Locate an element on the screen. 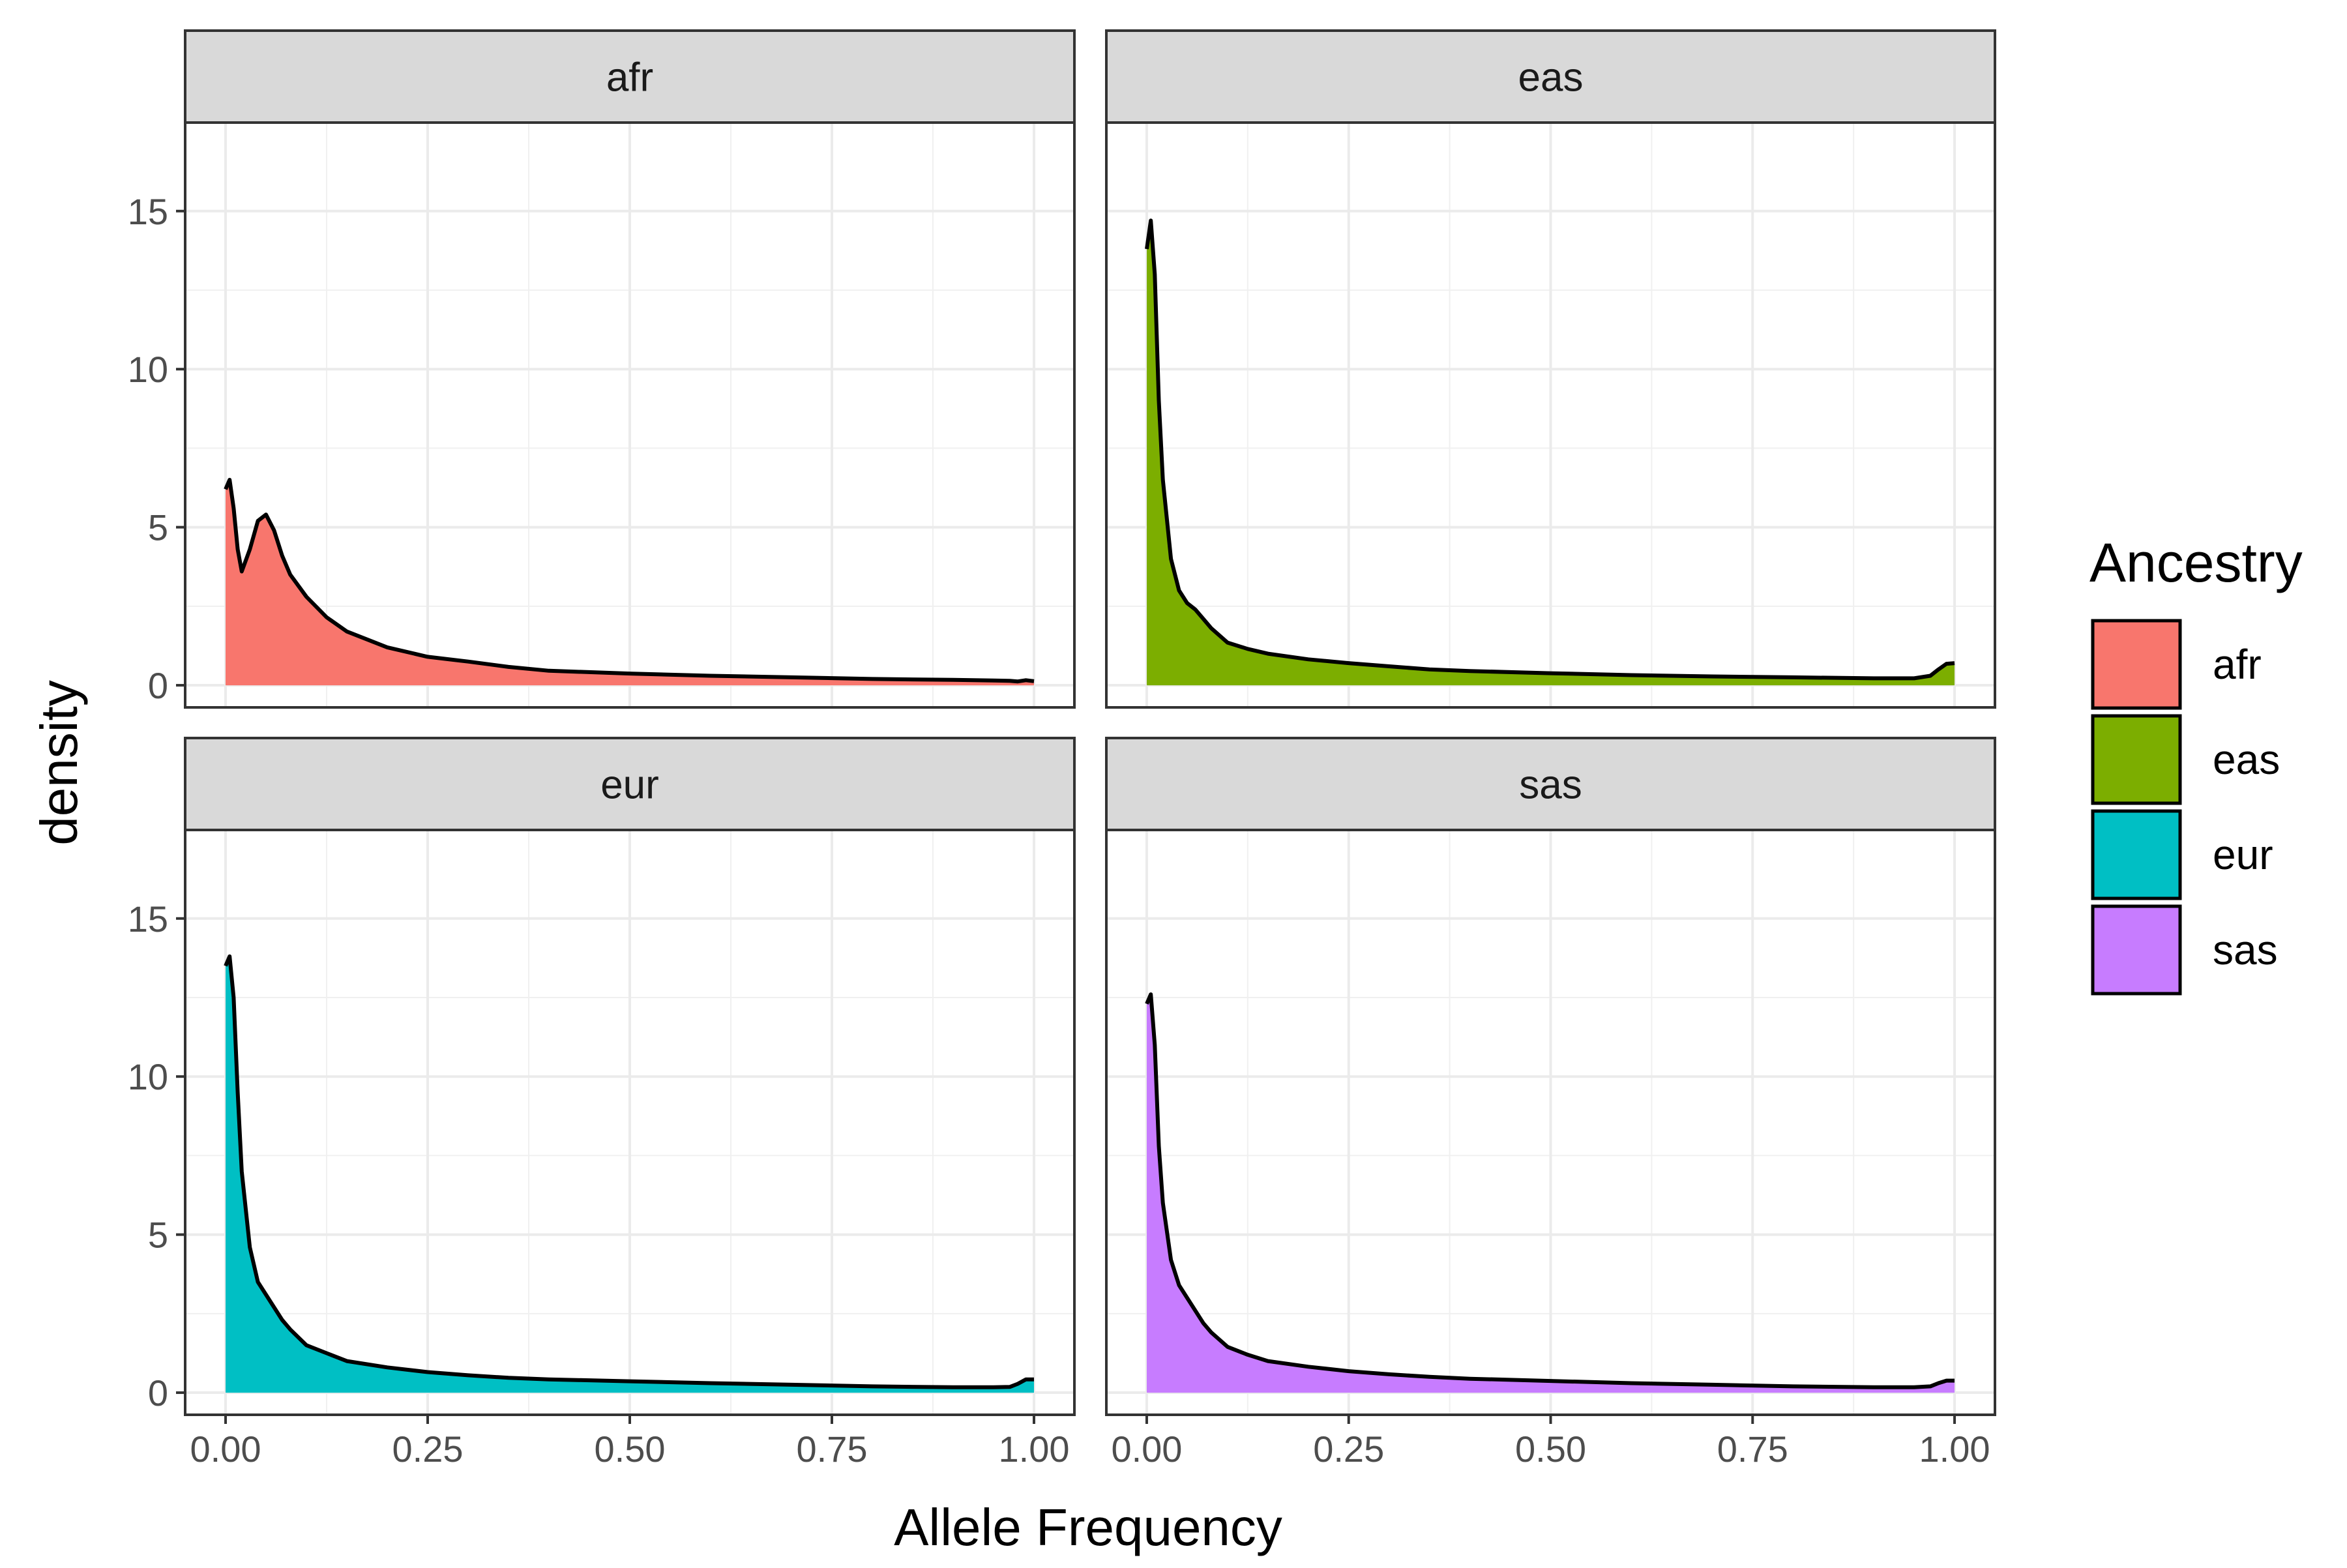 This screenshot has height=1568, width=2347. facet-strip-label-eas: eas is located at coordinates (1551, 78).